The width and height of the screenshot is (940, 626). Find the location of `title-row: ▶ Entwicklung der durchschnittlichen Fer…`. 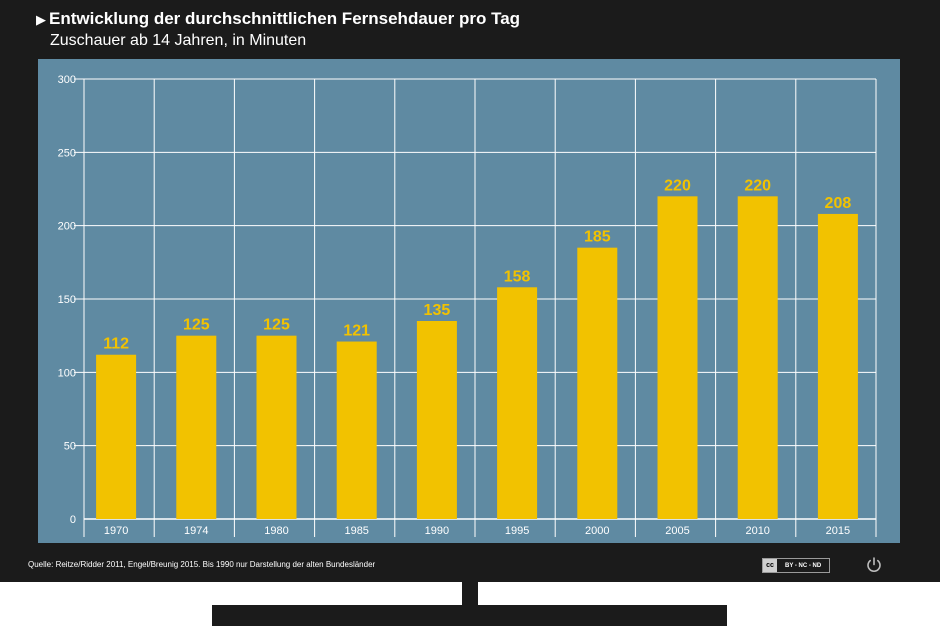

title-row: ▶ Entwicklung der durchschnittlichen Fer… is located at coordinates (278, 19).